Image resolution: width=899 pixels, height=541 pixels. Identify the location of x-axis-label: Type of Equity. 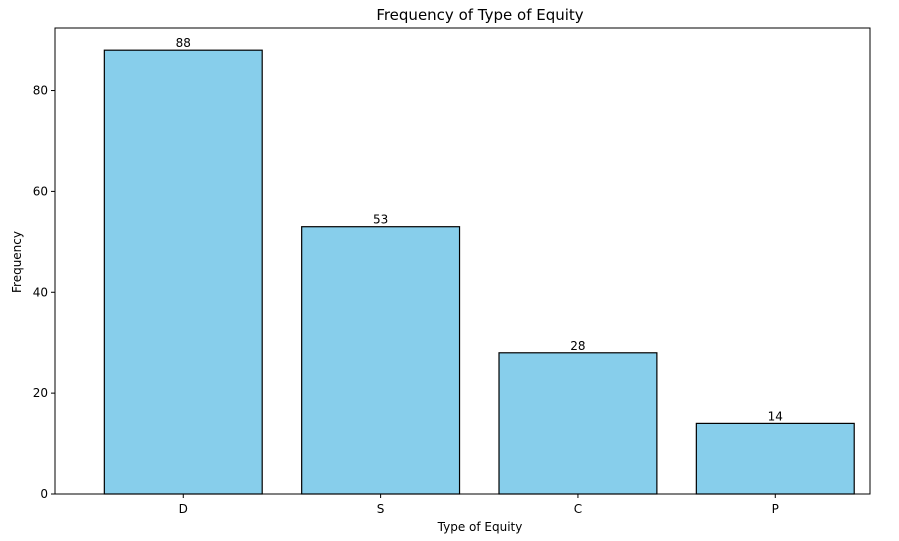
(480, 527).